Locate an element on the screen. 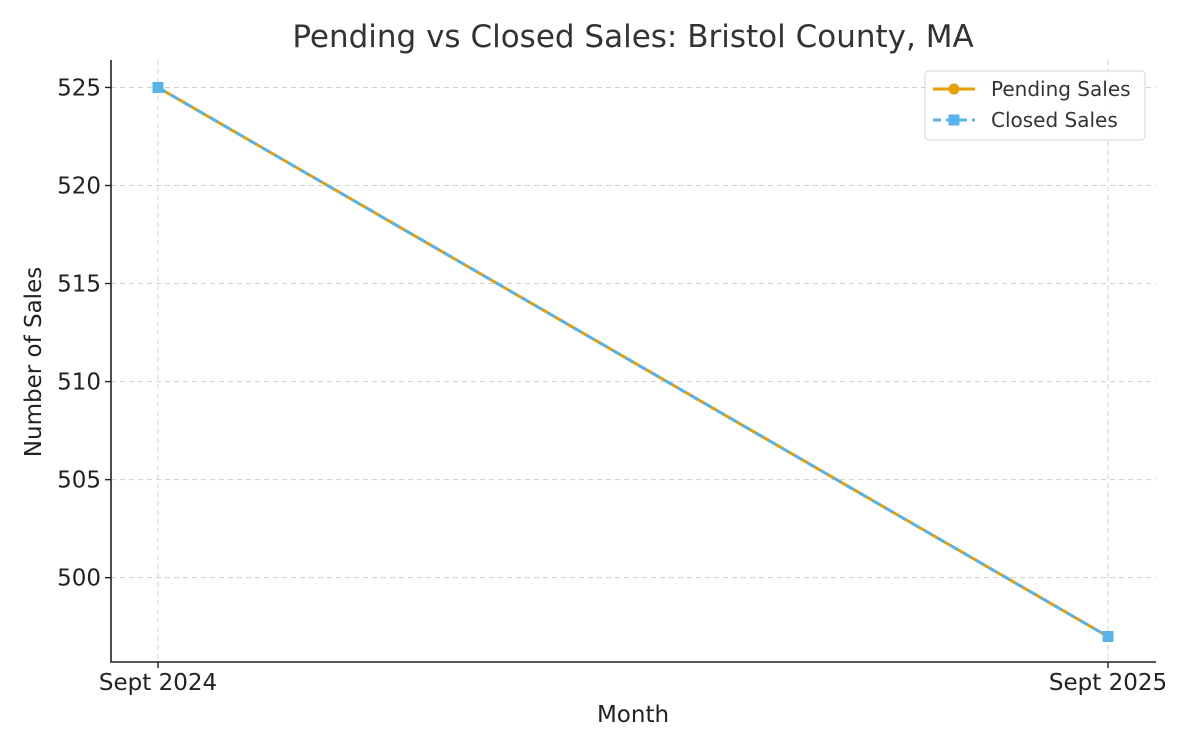  y-tick-label: 505 is located at coordinates (79, 481).